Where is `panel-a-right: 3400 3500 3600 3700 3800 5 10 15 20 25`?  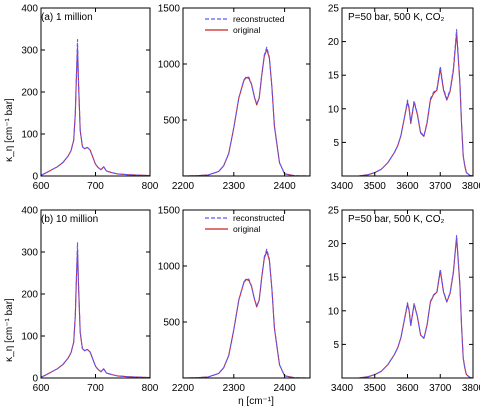
panel-a-right: 3400 3500 3600 3700 3800 5 10 15 20 25 is located at coordinates (404, 98).